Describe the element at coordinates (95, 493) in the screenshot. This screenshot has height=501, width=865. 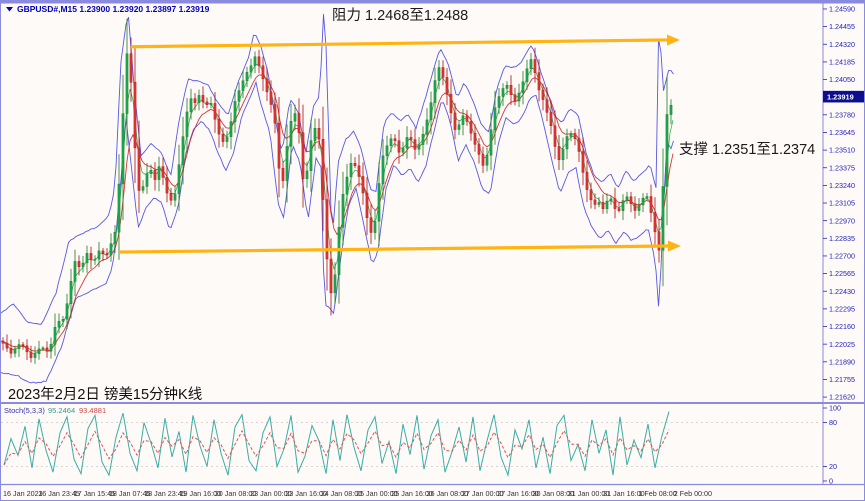
I see `svg-text: 17 Jan 15:45` at that location.